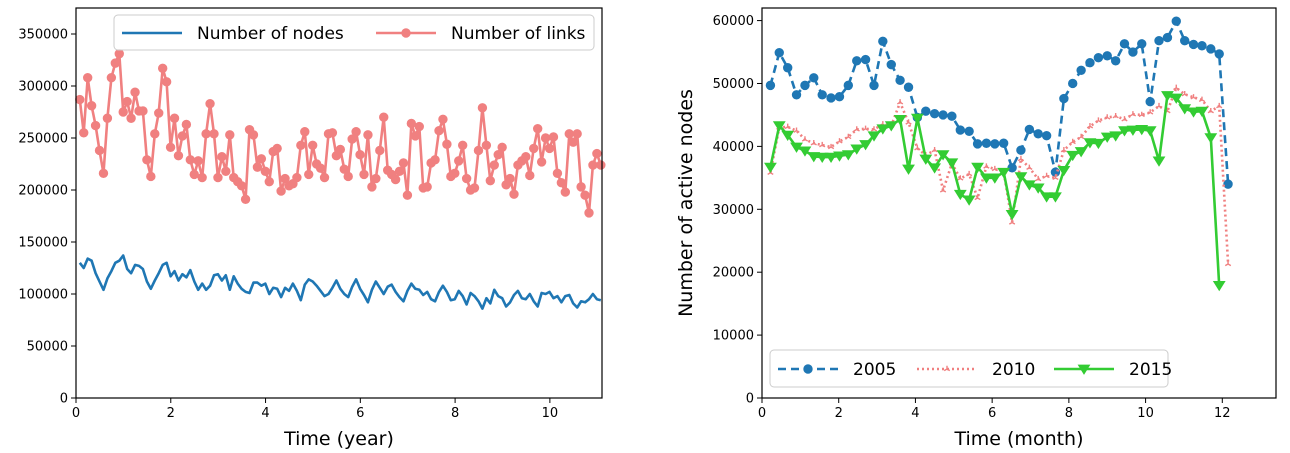 Image resolution: width=1290 pixels, height=453 pixels. Describe the element at coordinates (915, 413) in the screenshot. I see `right-x-tick-label-2: 4` at that location.